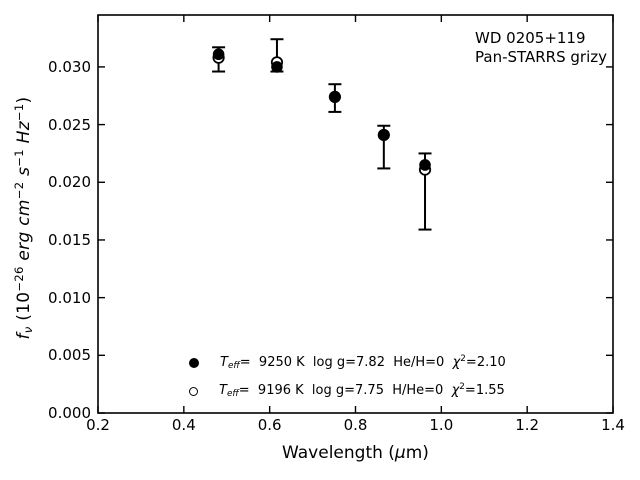  I want to click on annotation-survey-name: Pan-STARRS grizy, so click(541, 57).